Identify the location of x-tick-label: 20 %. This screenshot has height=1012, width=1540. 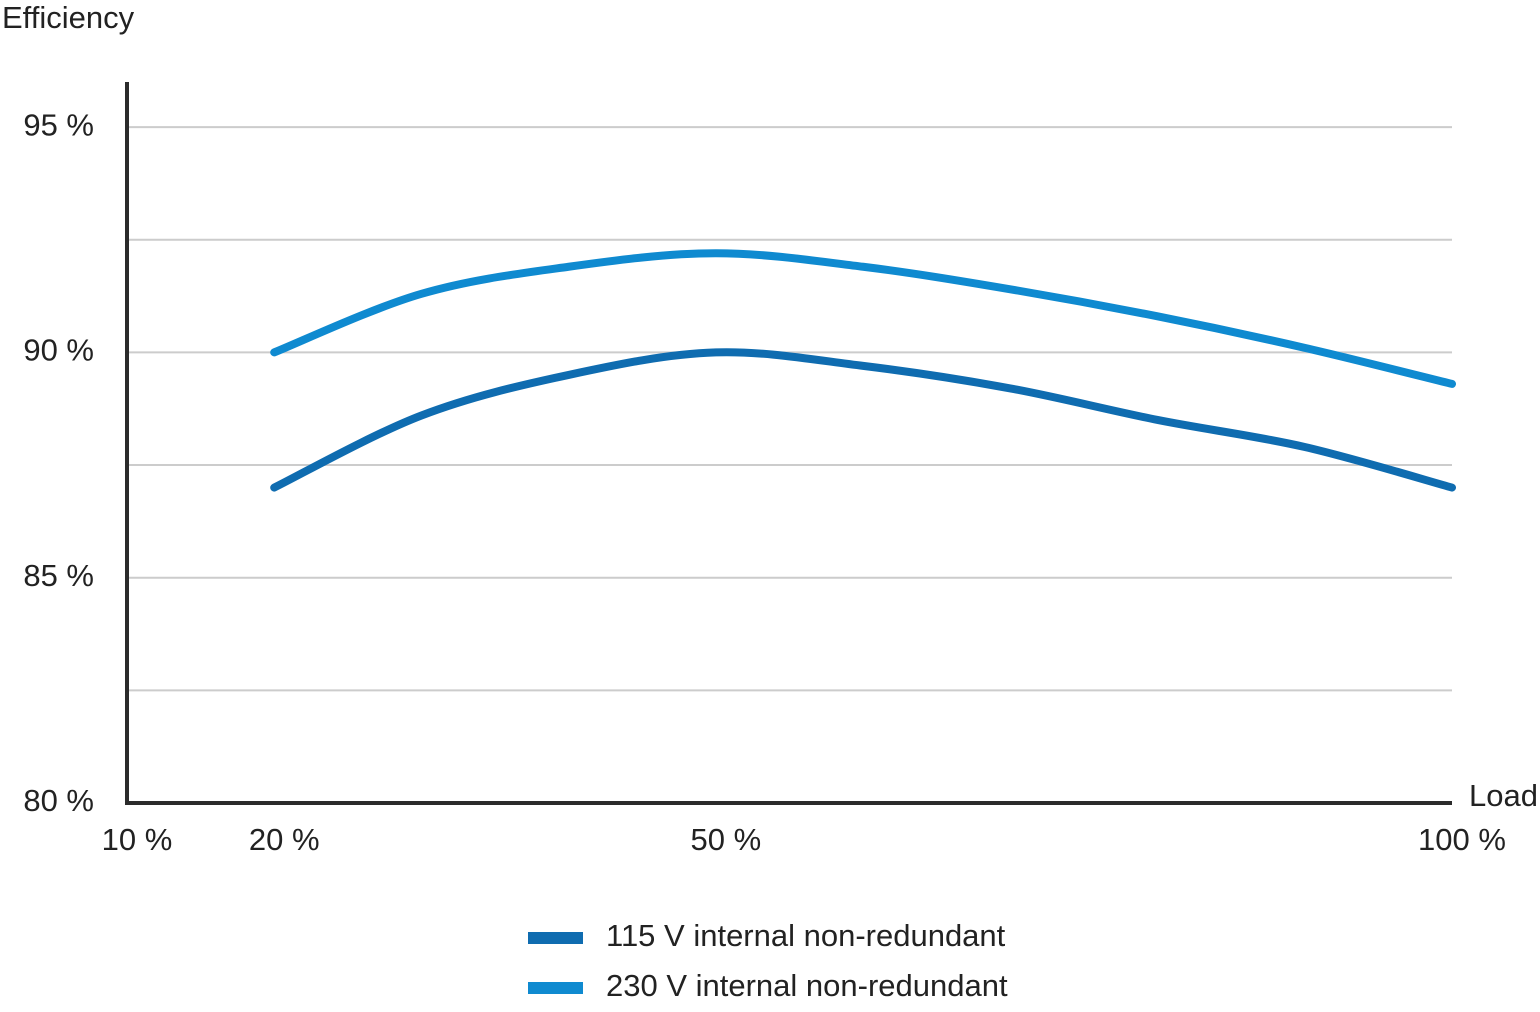
(284, 839).